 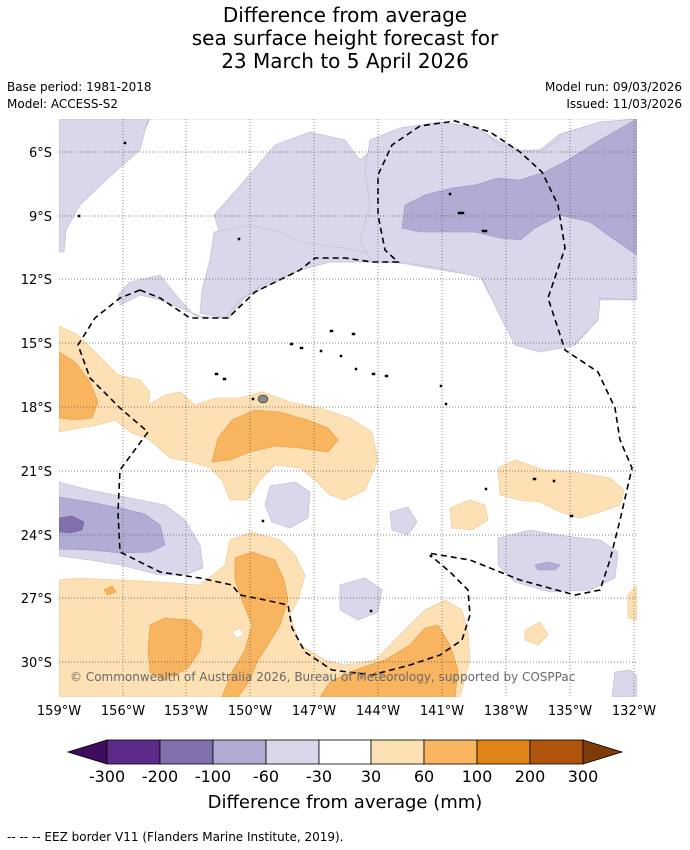 What do you see at coordinates (632, 602) in the screenshot?
I see `anomaly-region-pos-east4` at bounding box center [632, 602].